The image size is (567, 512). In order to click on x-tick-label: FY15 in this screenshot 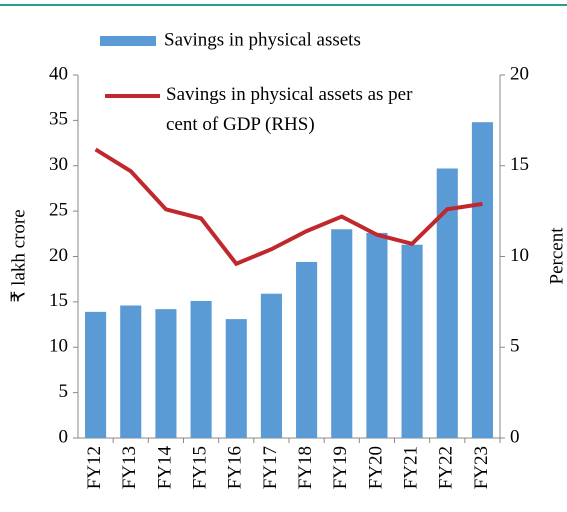, I will do `click(199, 467)`.